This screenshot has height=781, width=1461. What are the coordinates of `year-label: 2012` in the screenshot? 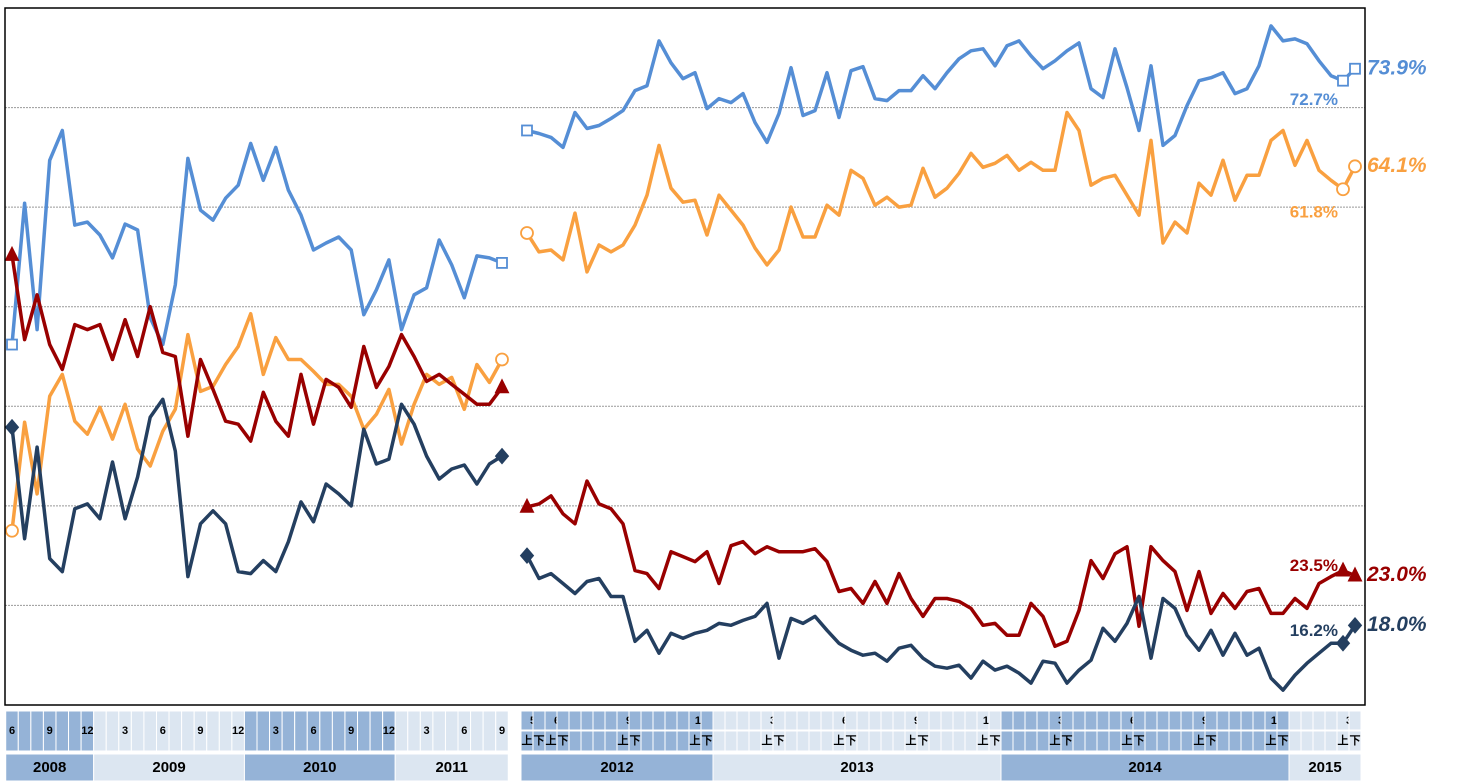 It's located at (616, 767).